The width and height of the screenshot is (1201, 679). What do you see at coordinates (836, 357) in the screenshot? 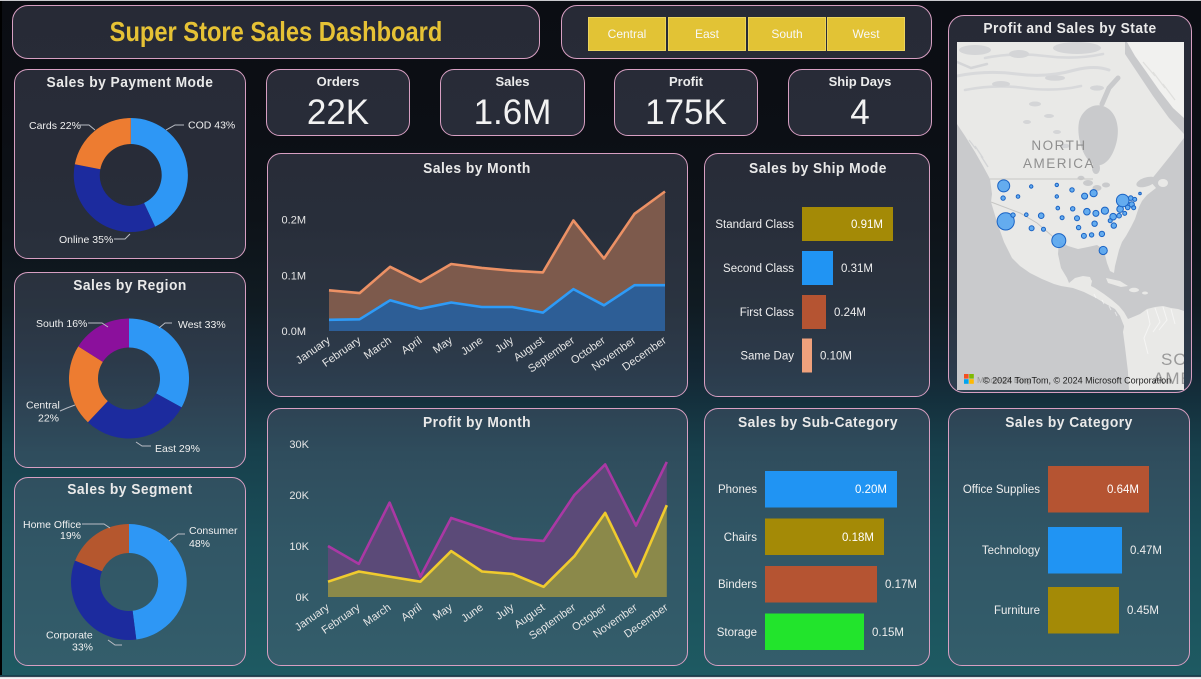
I see `svg-text: 0.10M` at bounding box center [836, 357].